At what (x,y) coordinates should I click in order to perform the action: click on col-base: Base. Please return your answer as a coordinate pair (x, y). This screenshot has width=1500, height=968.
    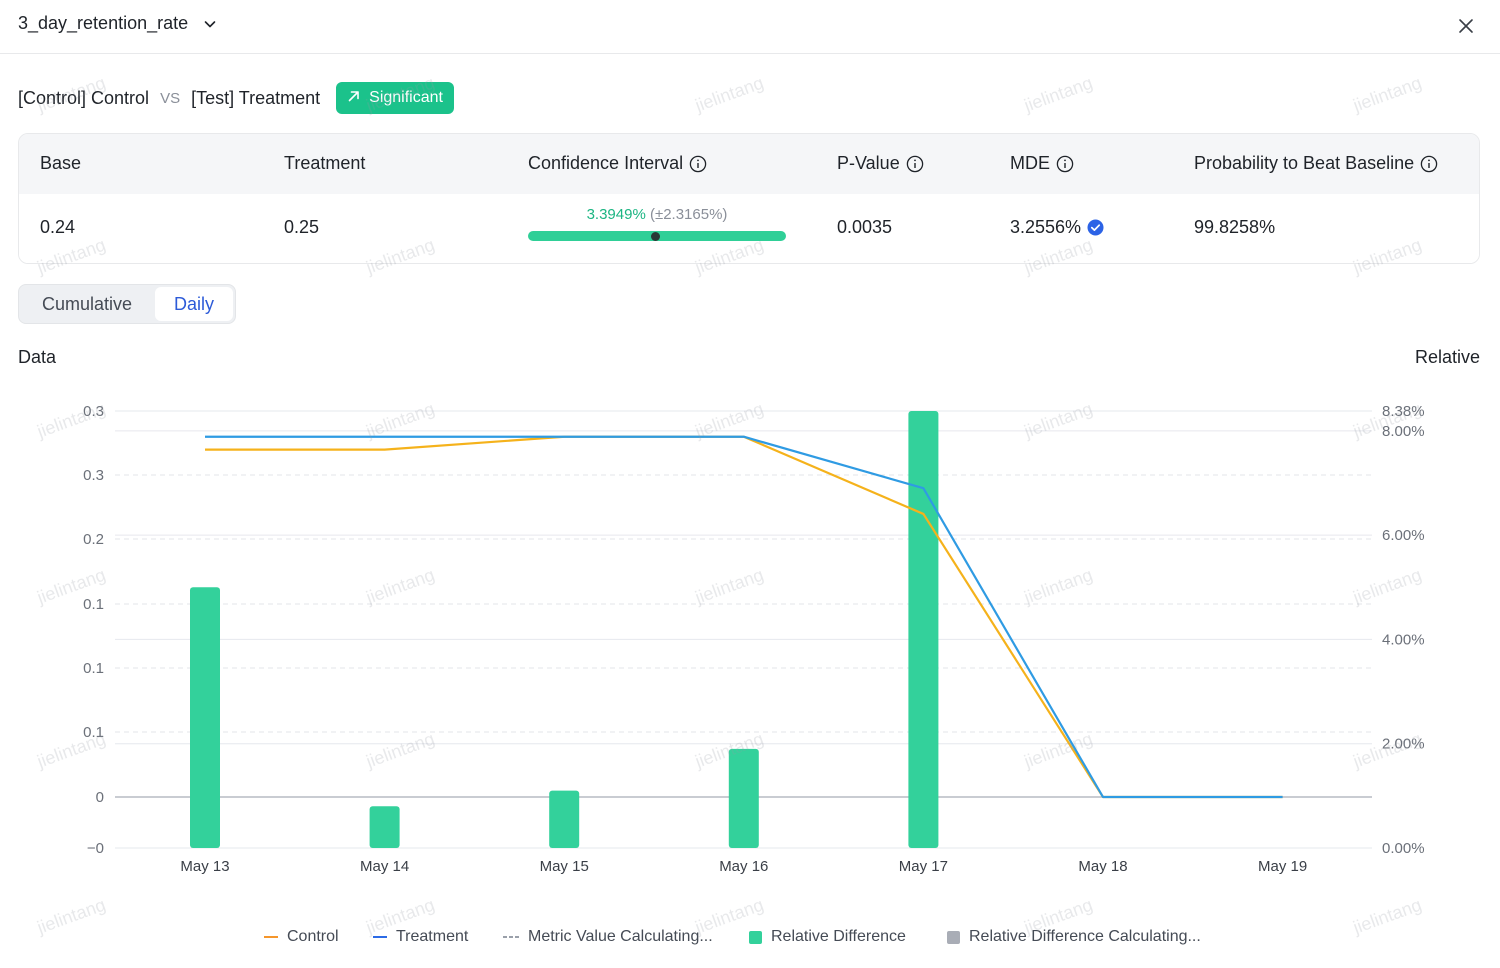
    Looking at the image, I should click on (60, 163).